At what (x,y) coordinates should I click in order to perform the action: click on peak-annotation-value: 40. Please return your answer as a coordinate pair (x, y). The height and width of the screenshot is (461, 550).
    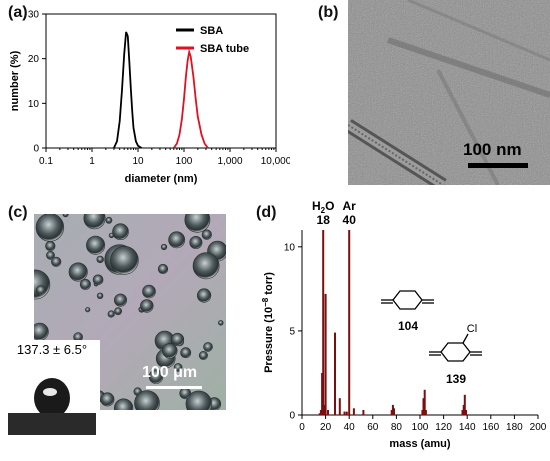
    Looking at the image, I should click on (350, 220).